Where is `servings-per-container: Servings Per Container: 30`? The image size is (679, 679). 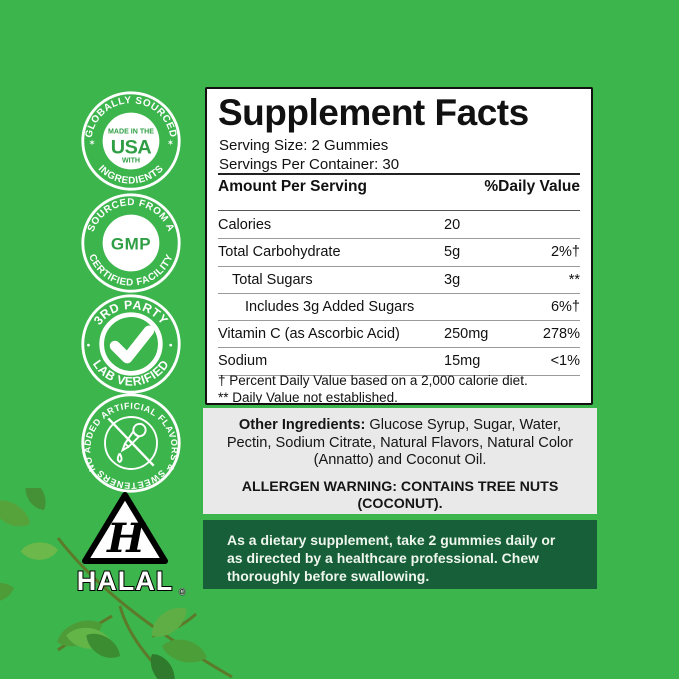
servings-per-container: Servings Per Container: 30 is located at coordinates (309, 164).